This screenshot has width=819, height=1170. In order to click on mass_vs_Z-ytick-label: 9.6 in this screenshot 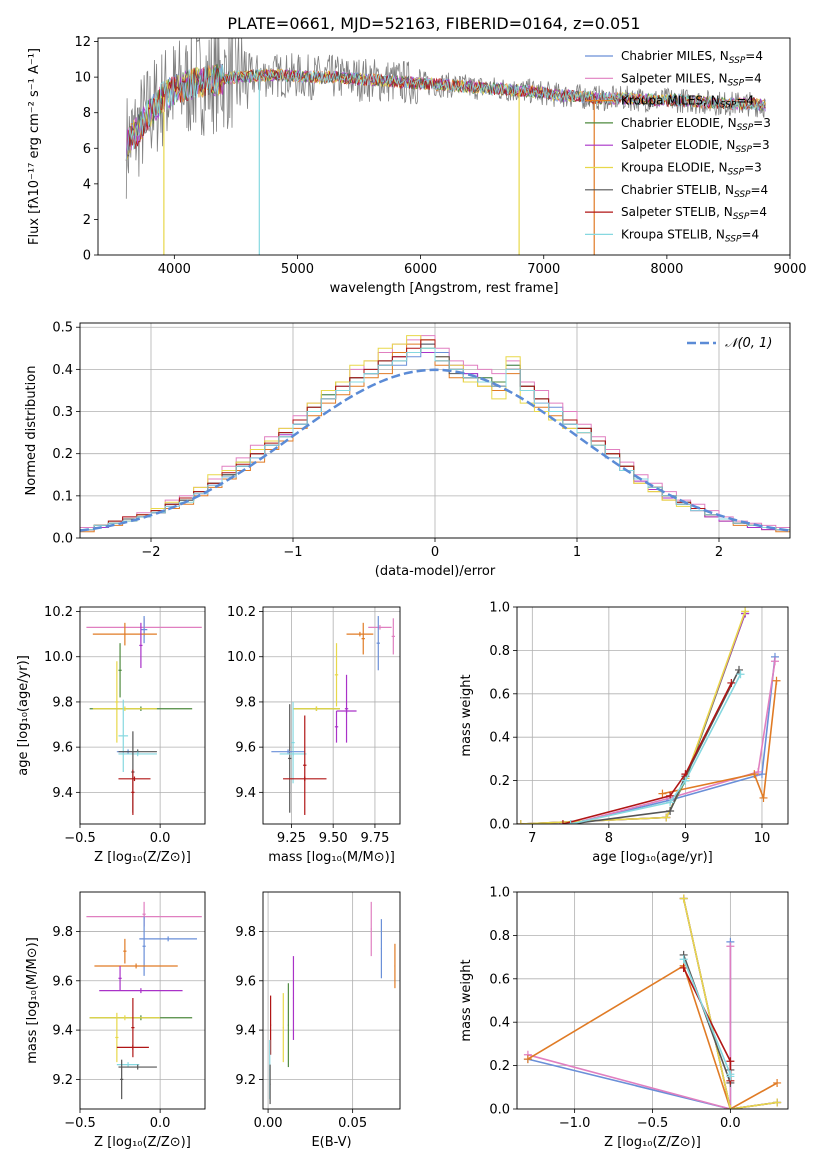, I will do `click(62, 981)`.